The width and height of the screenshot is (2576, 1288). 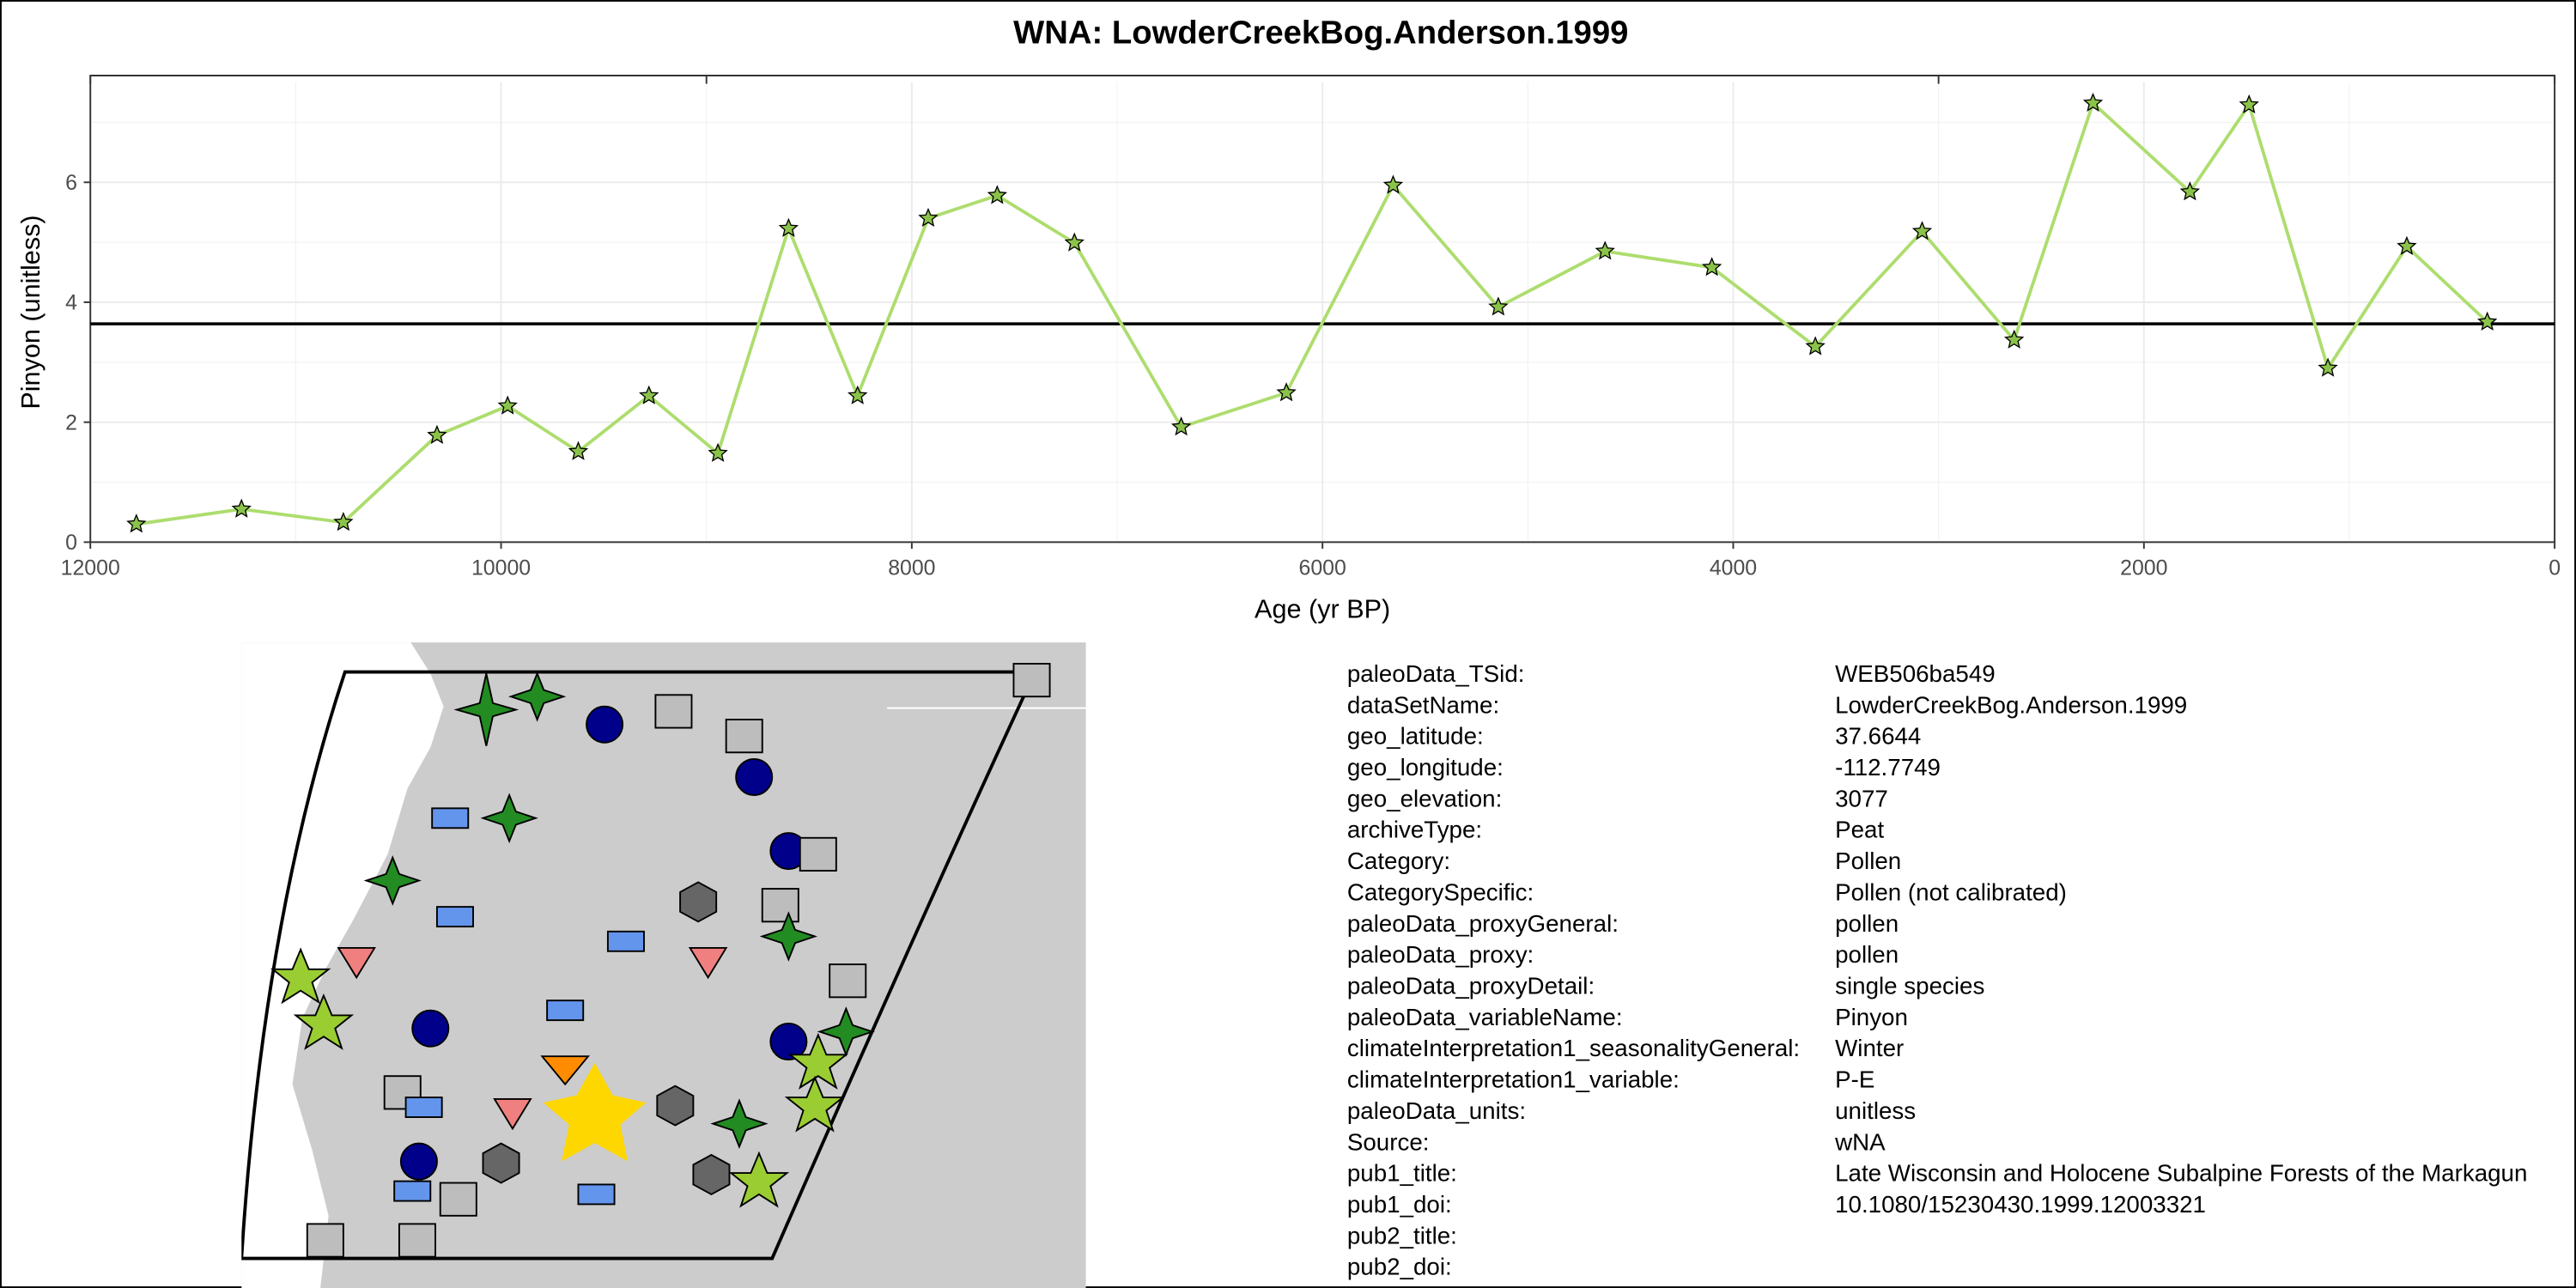 I want to click on metadata-key: pub1_doi:, so click(x=1400, y=1204).